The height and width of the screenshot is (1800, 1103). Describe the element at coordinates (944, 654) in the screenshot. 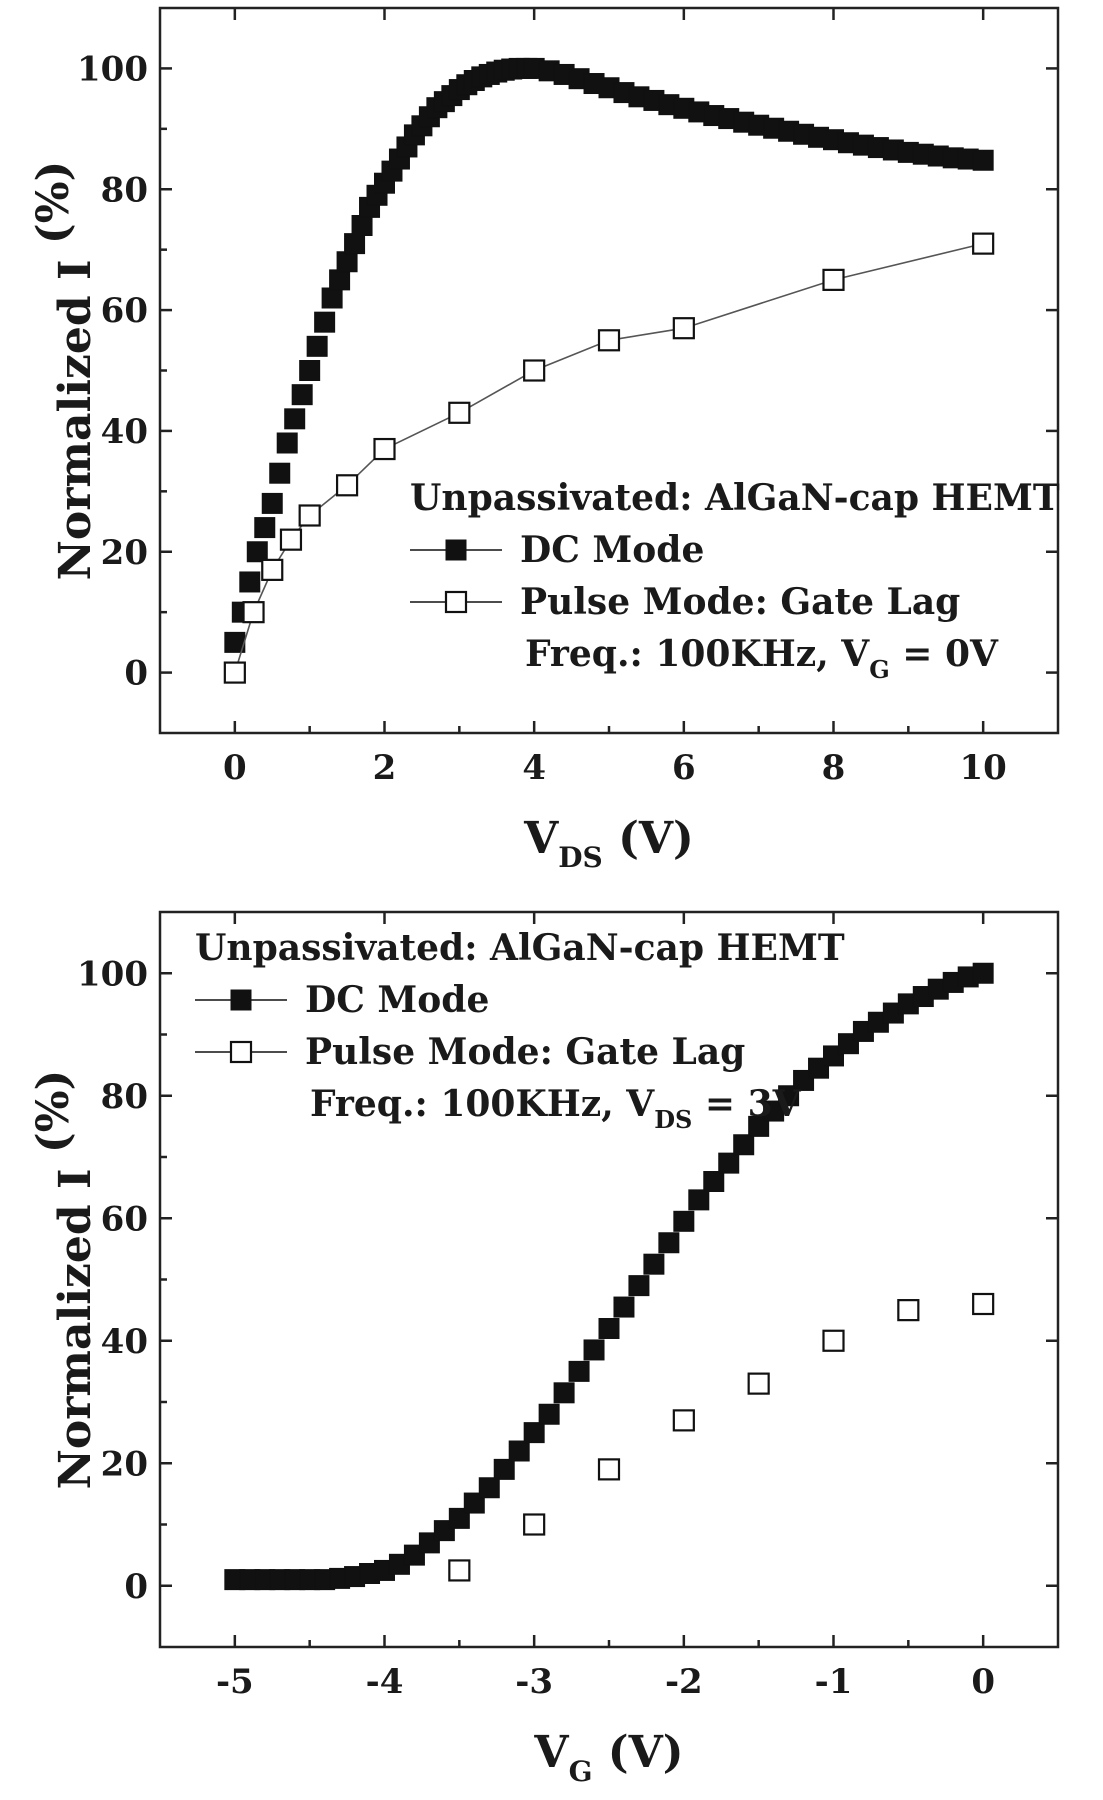

I see `legend-note-suffix: = 0V` at that location.